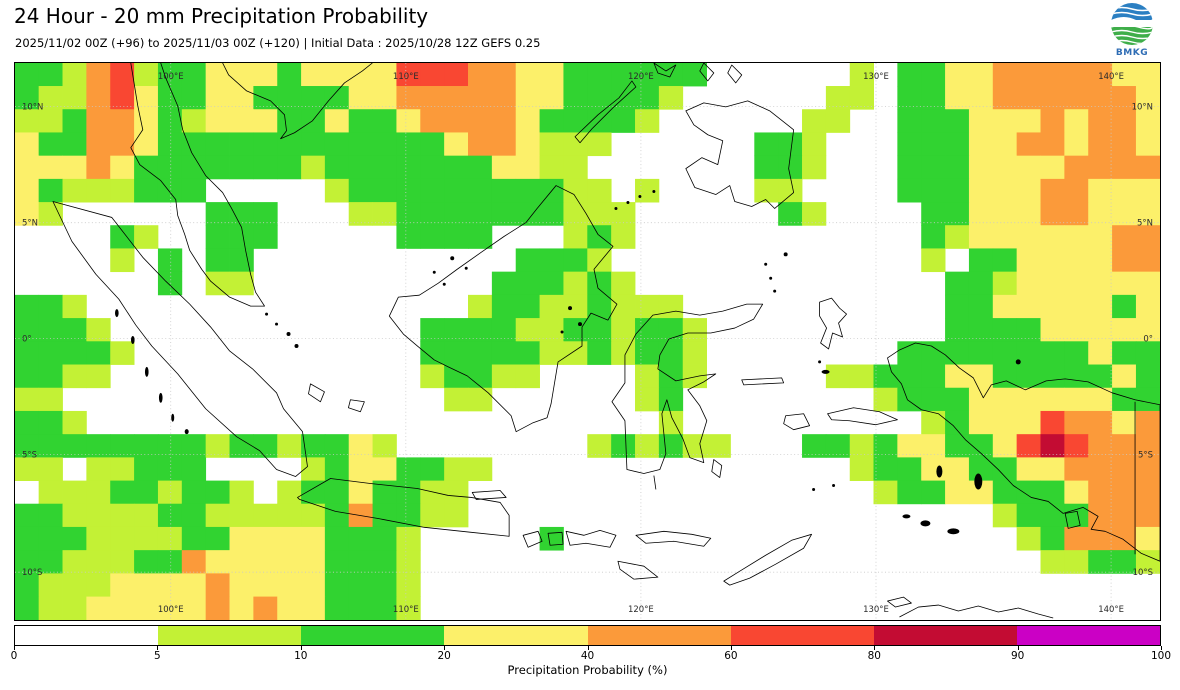 The width and height of the screenshot is (1180, 690). I want to click on colorbar-tick-label: 90, so click(1017, 656).